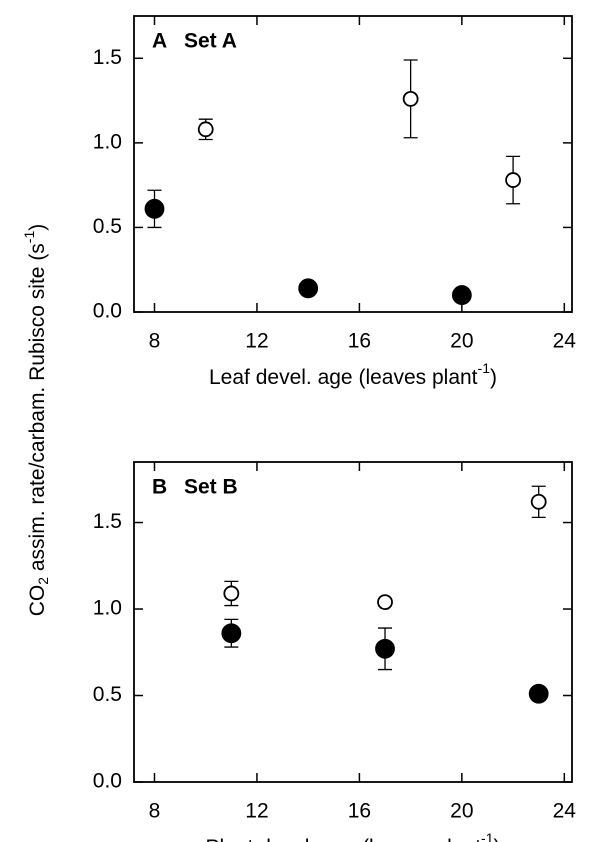  I want to click on y-label-part: CO, so click(37, 601).